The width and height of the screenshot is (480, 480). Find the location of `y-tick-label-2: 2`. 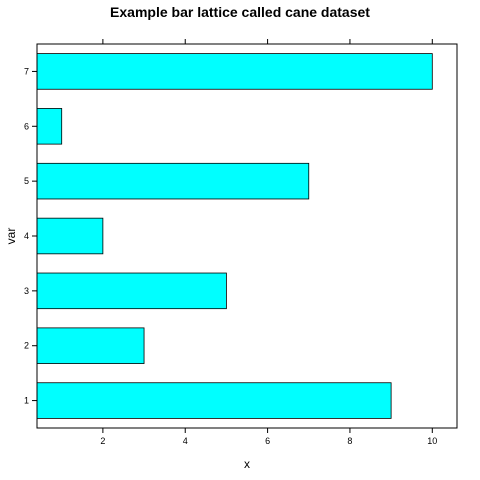

y-tick-label-2: 2 is located at coordinates (26, 346).